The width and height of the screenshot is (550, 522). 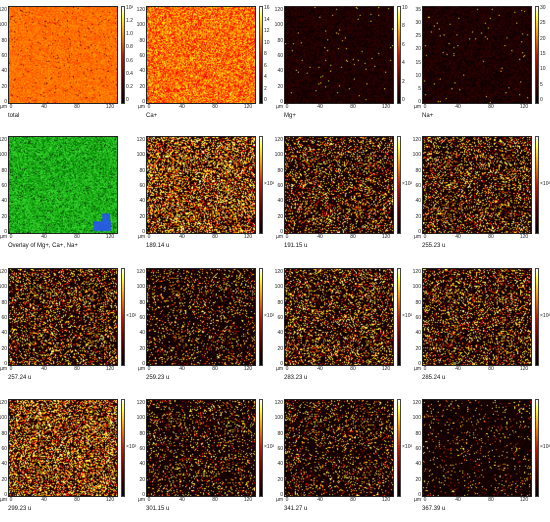 I want to click on colorbar-tick-label: 14, so click(x=267, y=19).